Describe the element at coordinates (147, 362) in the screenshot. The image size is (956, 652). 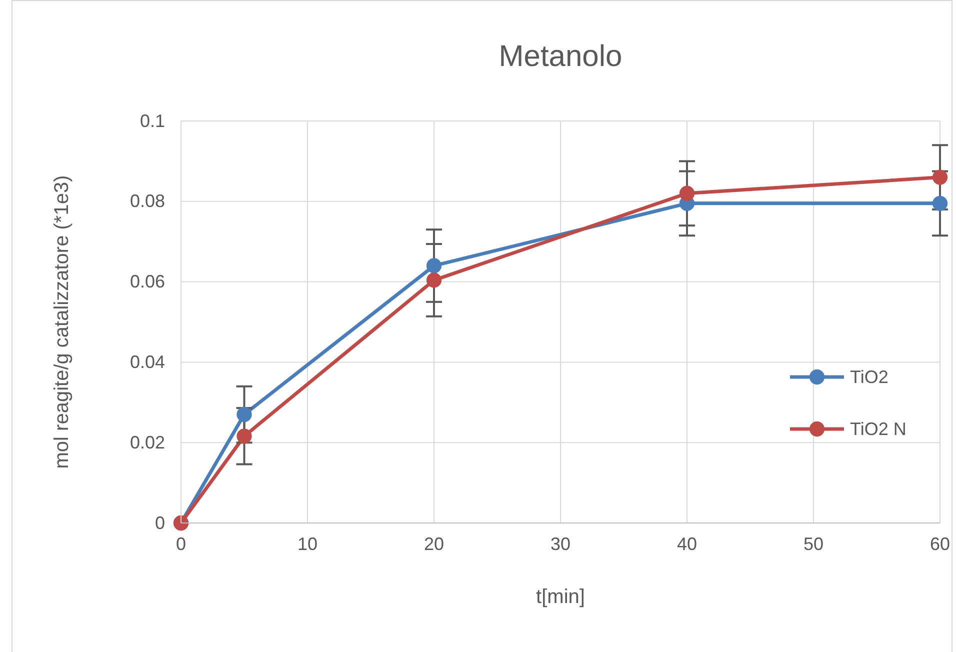
I see `y-tick-label: 0.04` at that location.